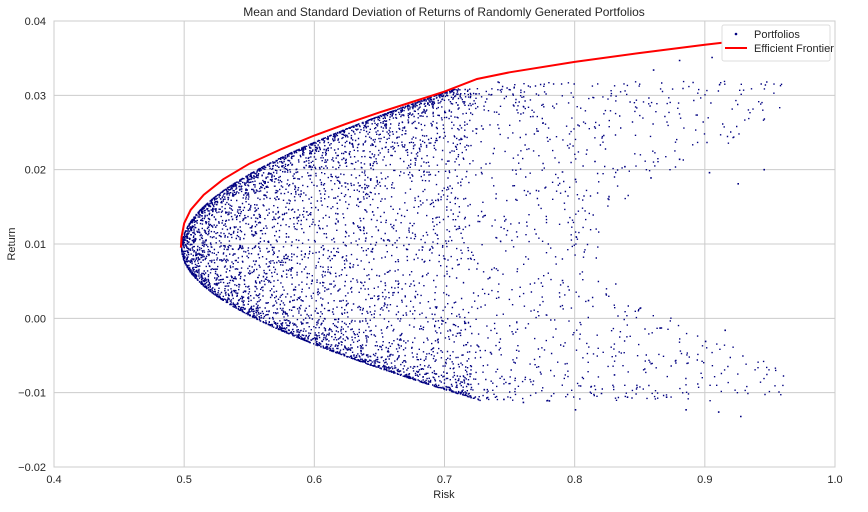 The image size is (868, 512). What do you see at coordinates (32, 468) in the screenshot?
I see `y-tick-label: −0.02` at bounding box center [32, 468].